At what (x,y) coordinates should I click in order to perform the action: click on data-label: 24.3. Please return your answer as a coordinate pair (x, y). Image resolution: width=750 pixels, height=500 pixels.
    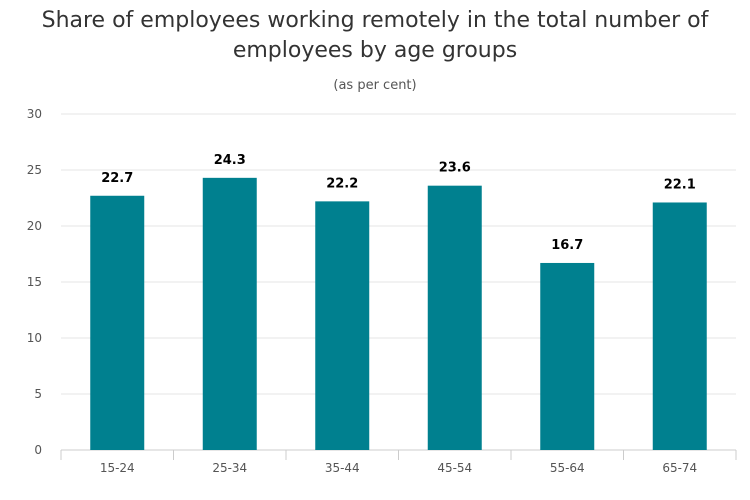
    Looking at the image, I should click on (230, 160).